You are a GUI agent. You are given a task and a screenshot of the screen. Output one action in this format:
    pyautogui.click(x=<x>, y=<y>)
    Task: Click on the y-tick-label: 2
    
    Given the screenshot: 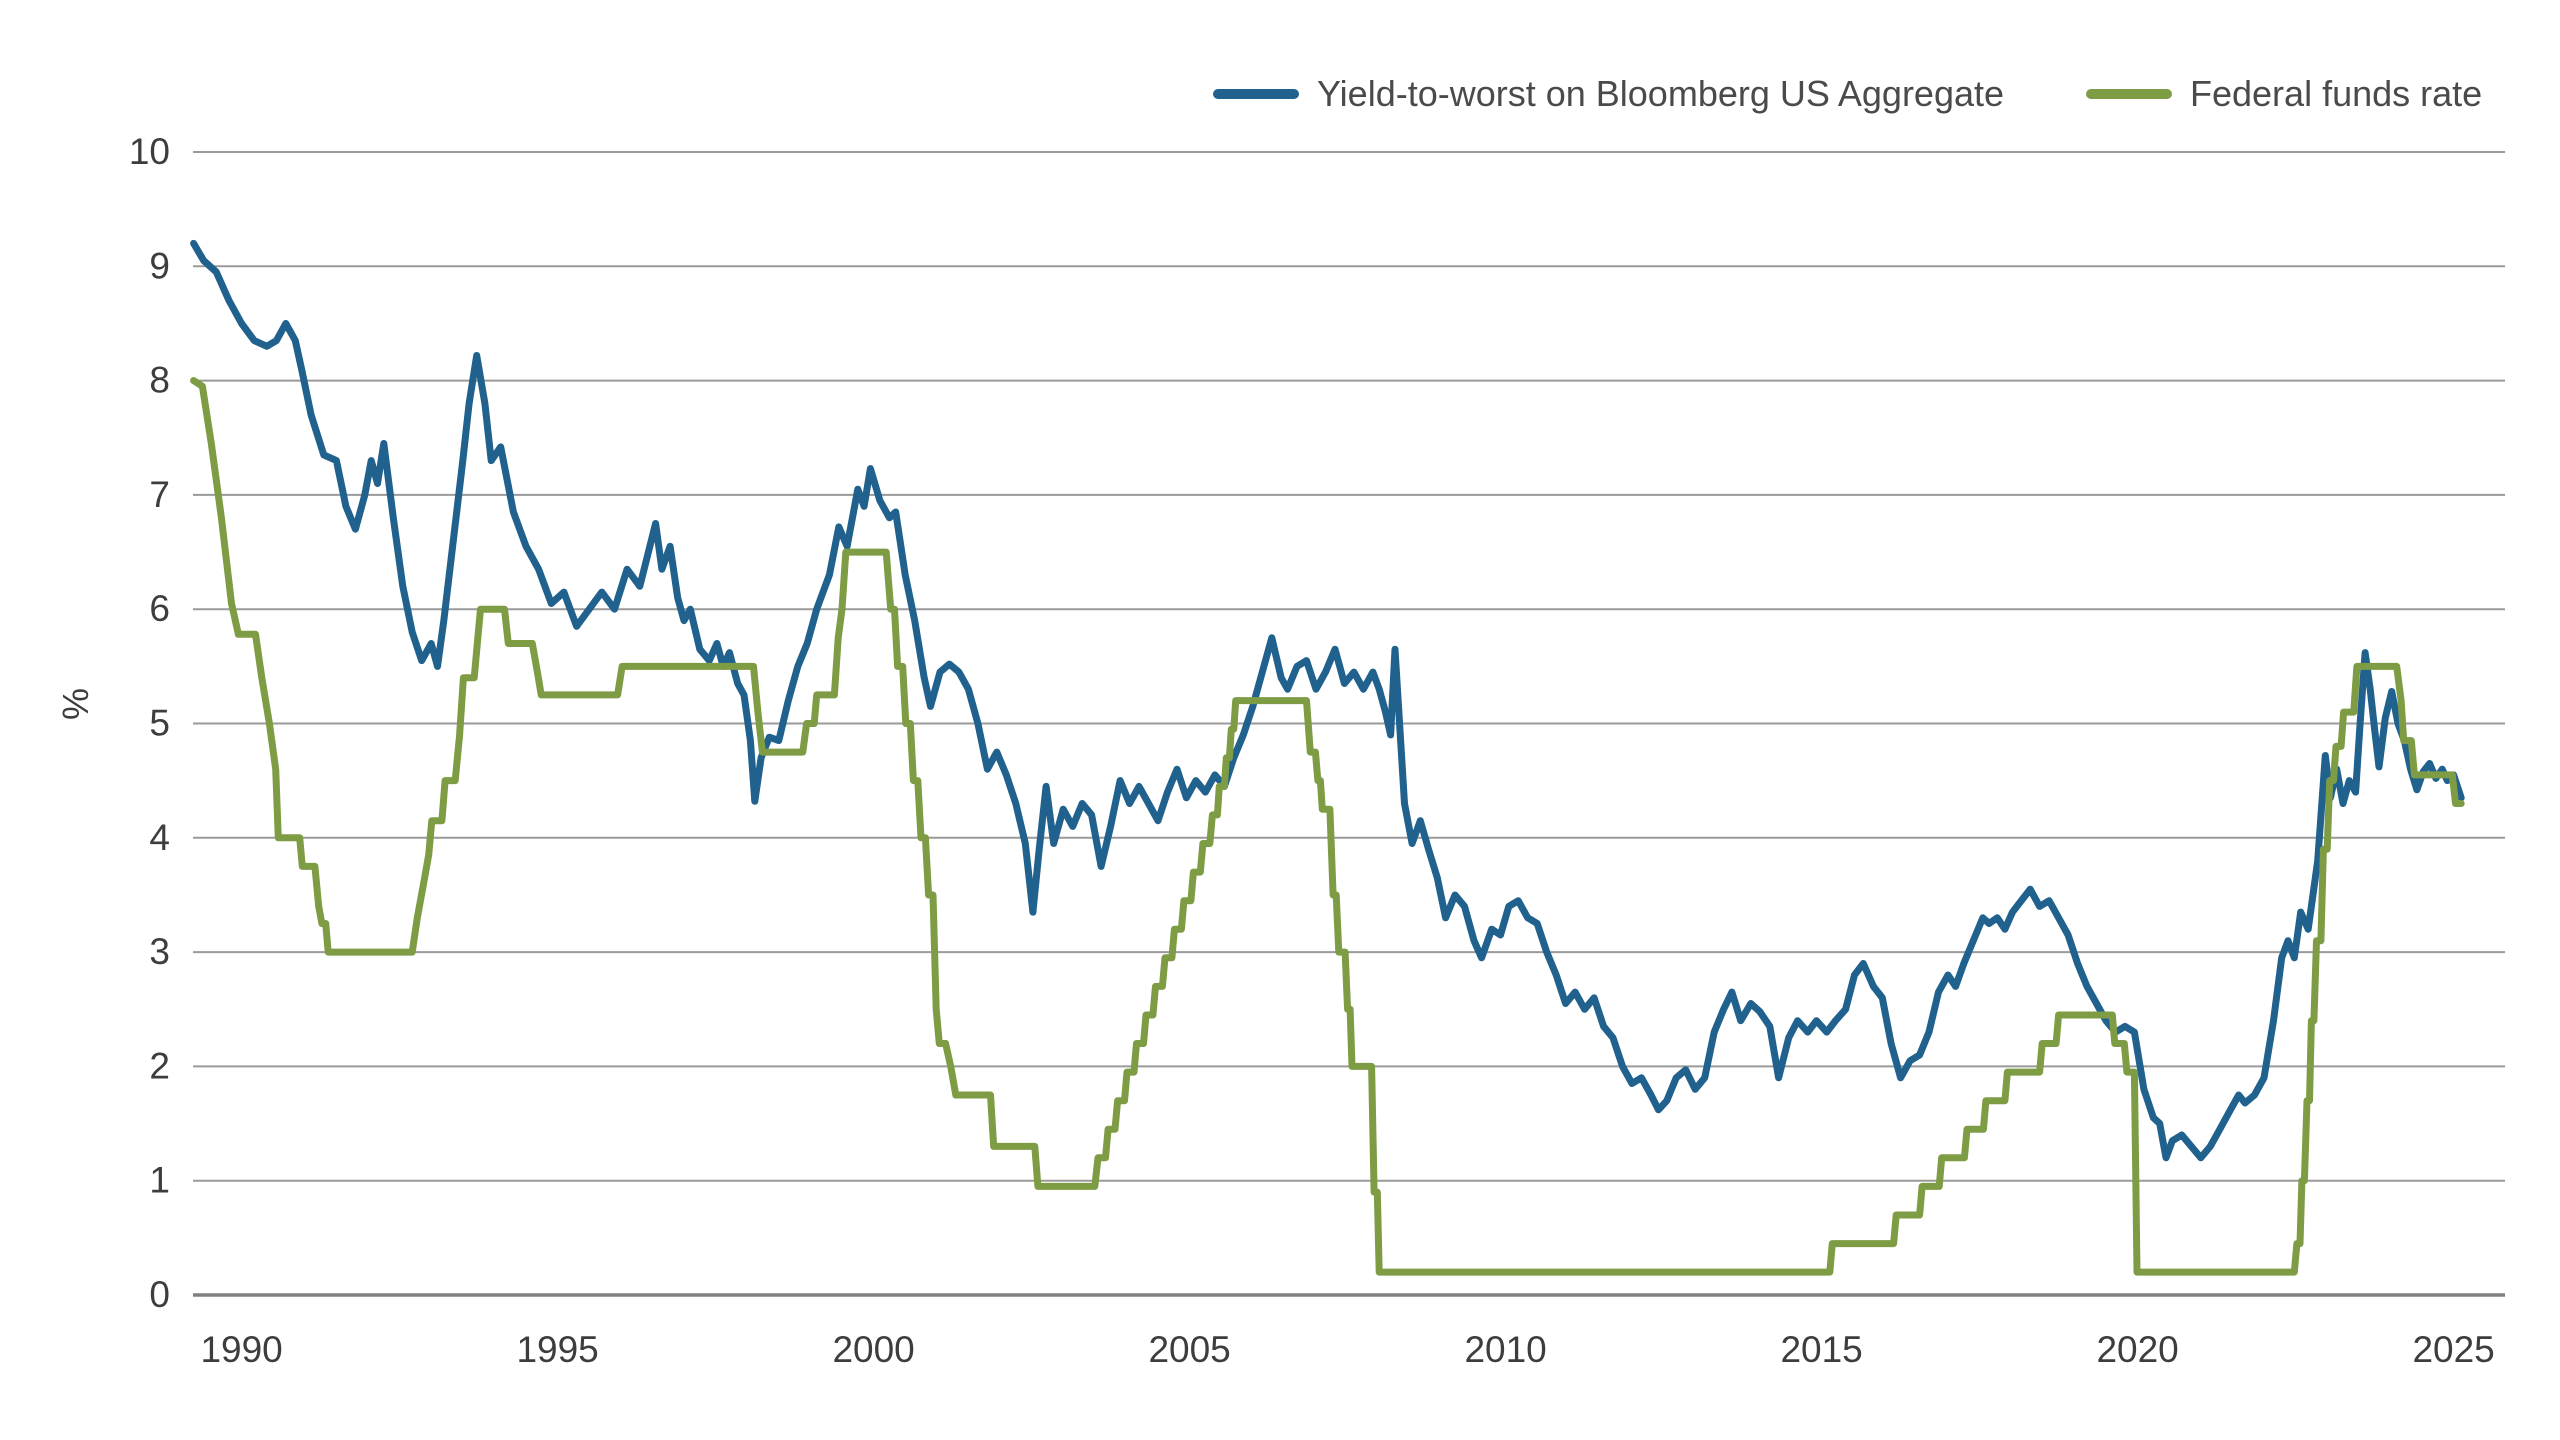 What is the action you would take?
    pyautogui.click(x=159, y=1065)
    